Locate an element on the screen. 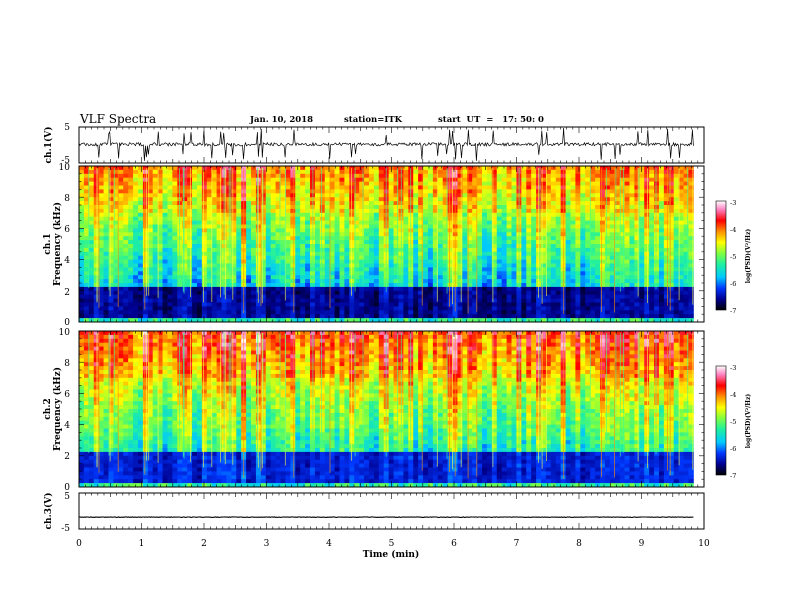  ch2-colorbar-label: log(PSD)(V²/Hz) is located at coordinates (748, 421).